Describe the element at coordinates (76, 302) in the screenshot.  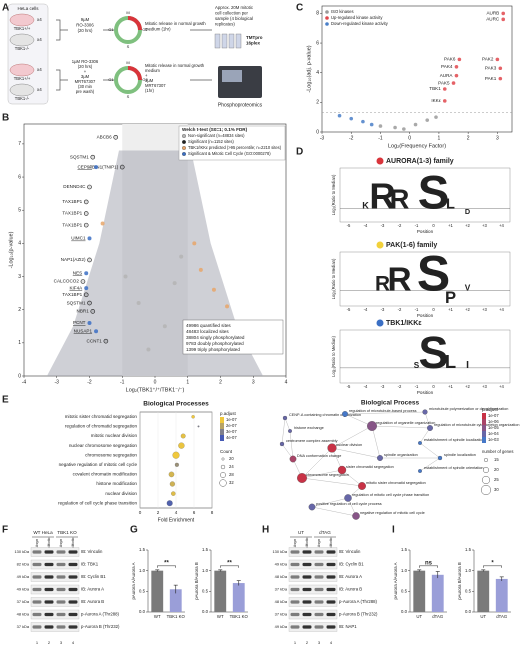
I see `point-label: SQSTM1` at that location.